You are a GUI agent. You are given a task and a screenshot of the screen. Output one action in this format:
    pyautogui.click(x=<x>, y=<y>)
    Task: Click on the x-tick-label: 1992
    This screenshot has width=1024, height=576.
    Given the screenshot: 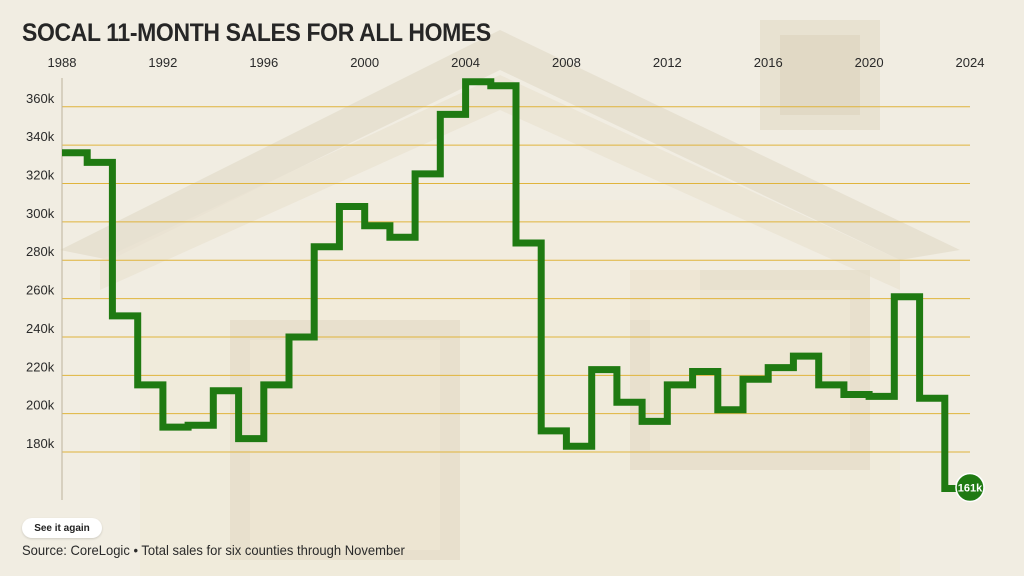 What is the action you would take?
    pyautogui.click(x=162, y=62)
    